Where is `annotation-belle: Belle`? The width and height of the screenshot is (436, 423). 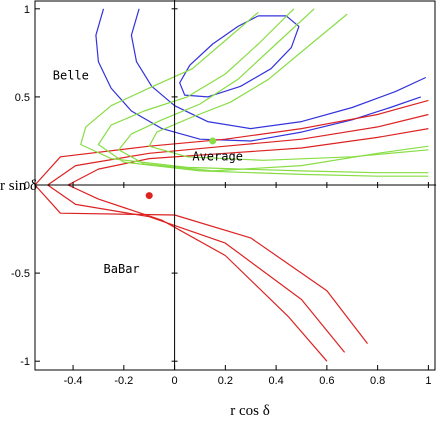 annotation-belle: Belle is located at coordinates (71, 75).